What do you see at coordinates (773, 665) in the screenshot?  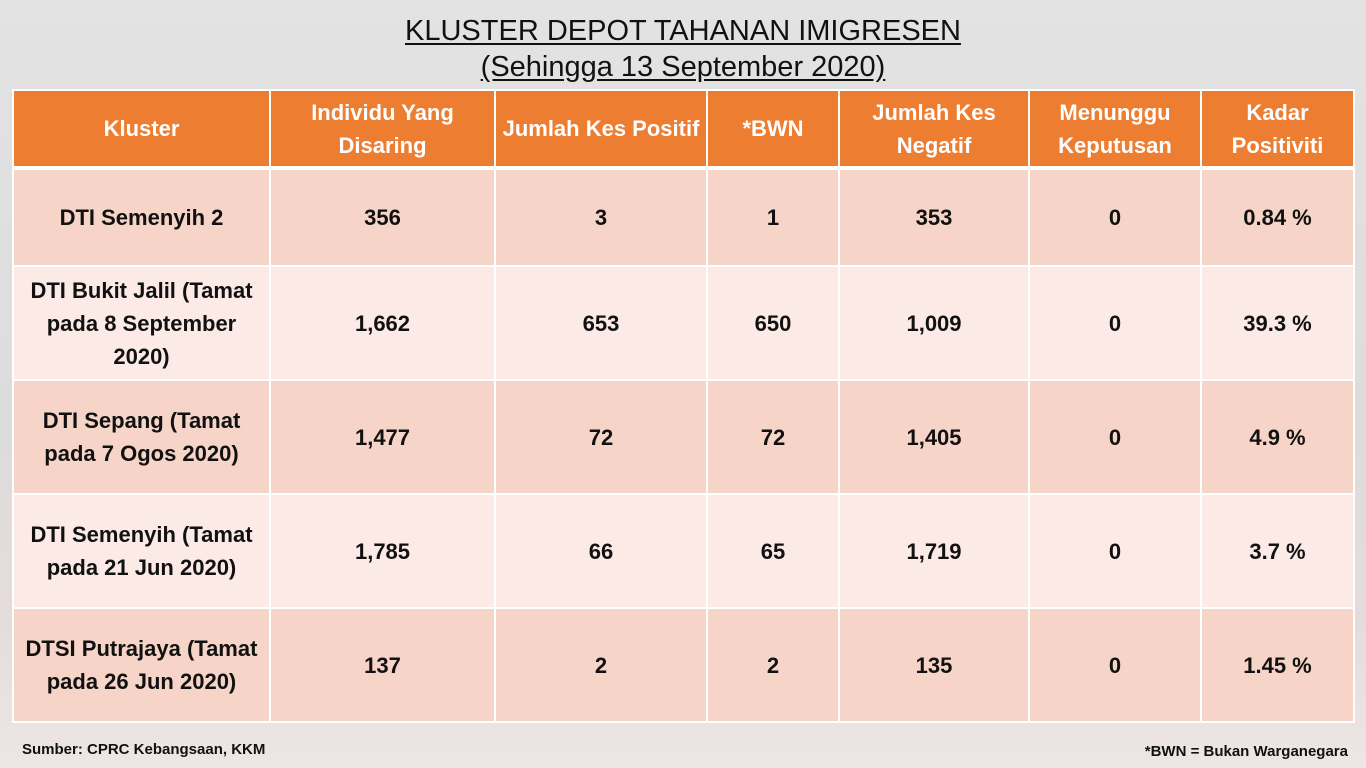 I see `cell-bwn: 2` at bounding box center [773, 665].